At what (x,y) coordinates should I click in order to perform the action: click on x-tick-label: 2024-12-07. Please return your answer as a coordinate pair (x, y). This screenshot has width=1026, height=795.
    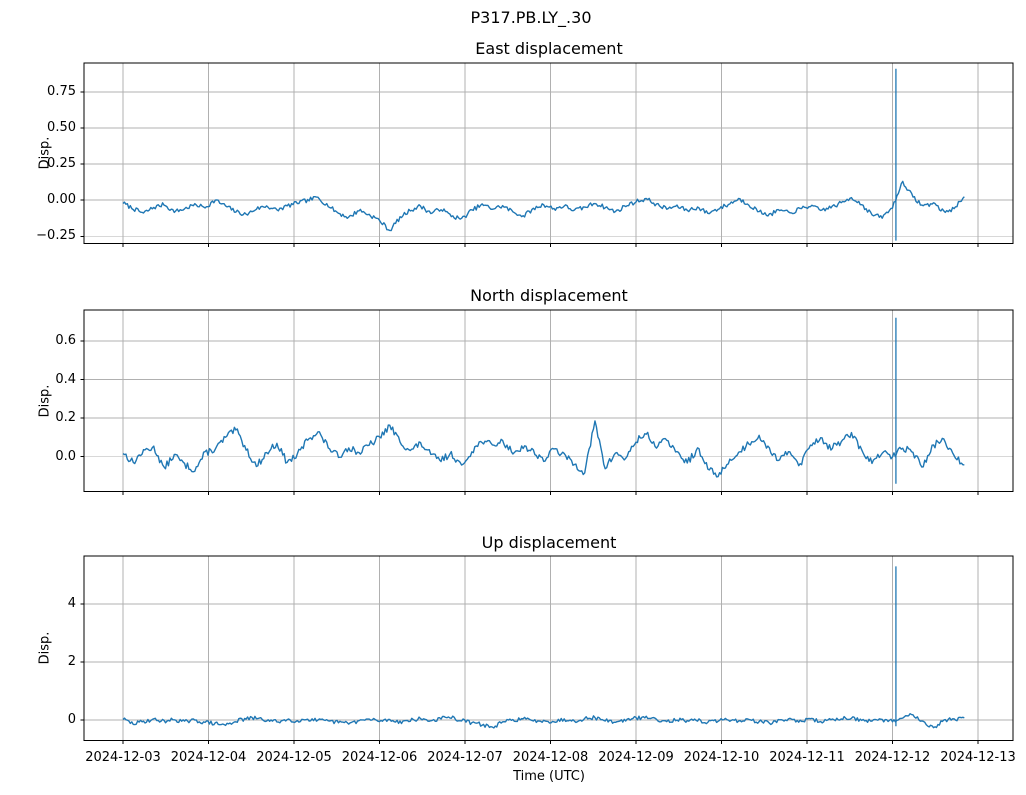
    Looking at the image, I should click on (465, 757).